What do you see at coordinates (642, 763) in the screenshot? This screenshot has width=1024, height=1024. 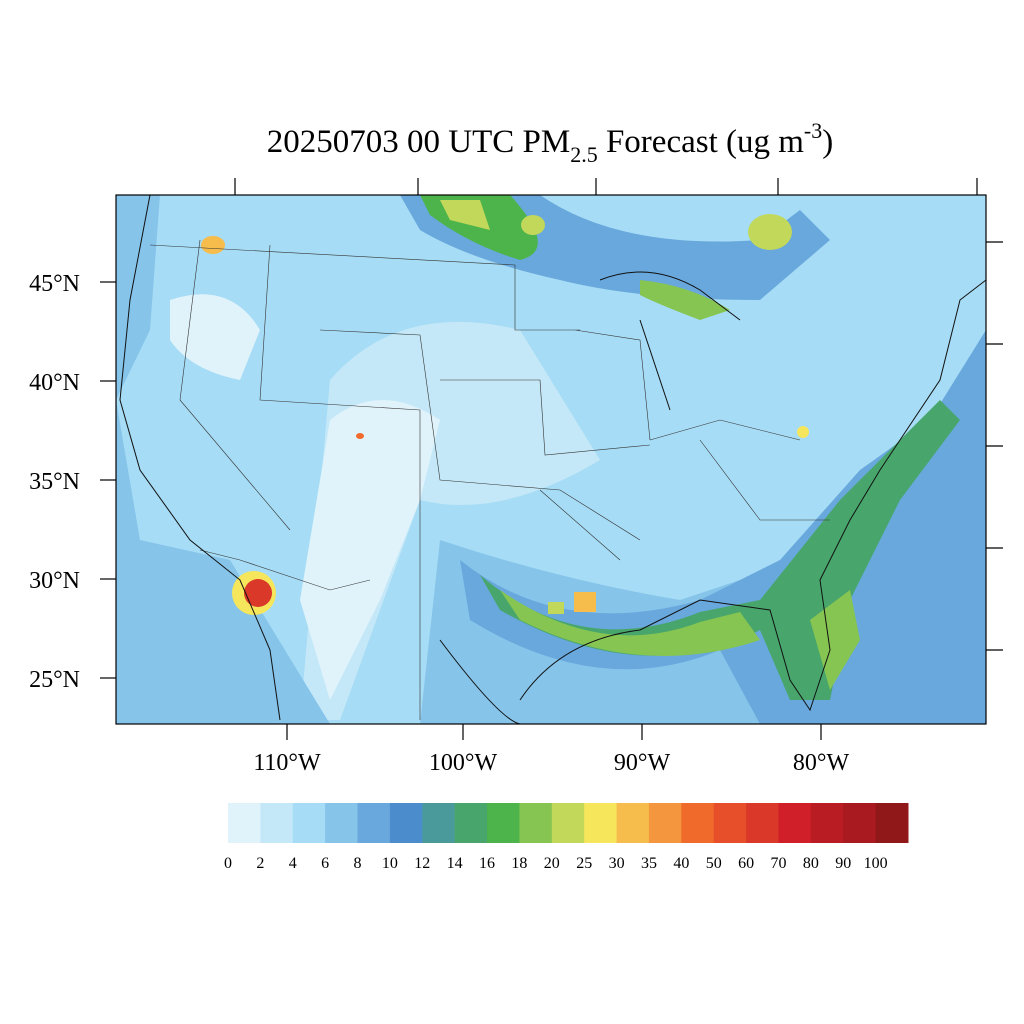 I see `lon-label: 90°W` at bounding box center [642, 763].